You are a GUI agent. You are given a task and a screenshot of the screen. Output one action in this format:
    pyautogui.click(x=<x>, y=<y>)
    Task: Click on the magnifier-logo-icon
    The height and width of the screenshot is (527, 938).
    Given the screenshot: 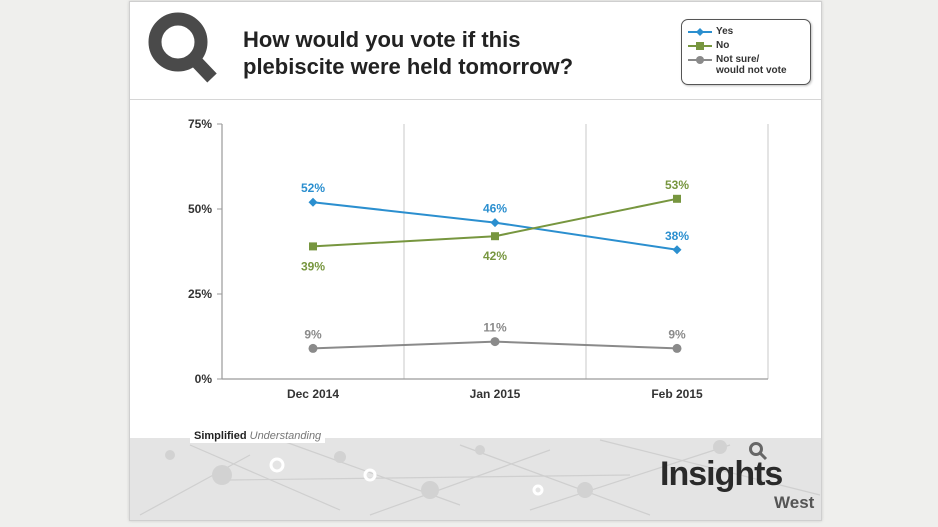 What is the action you would take?
    pyautogui.click(x=182, y=47)
    